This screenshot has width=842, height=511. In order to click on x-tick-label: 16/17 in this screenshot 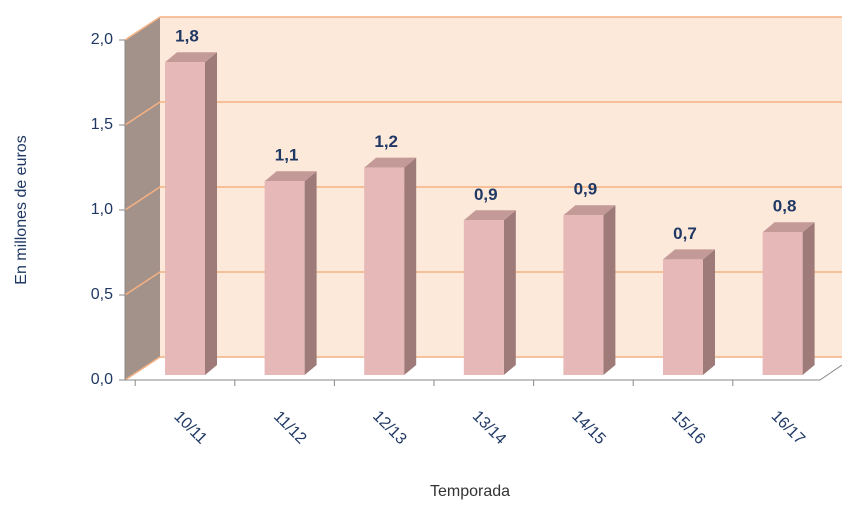, I will do `click(788, 428)`.